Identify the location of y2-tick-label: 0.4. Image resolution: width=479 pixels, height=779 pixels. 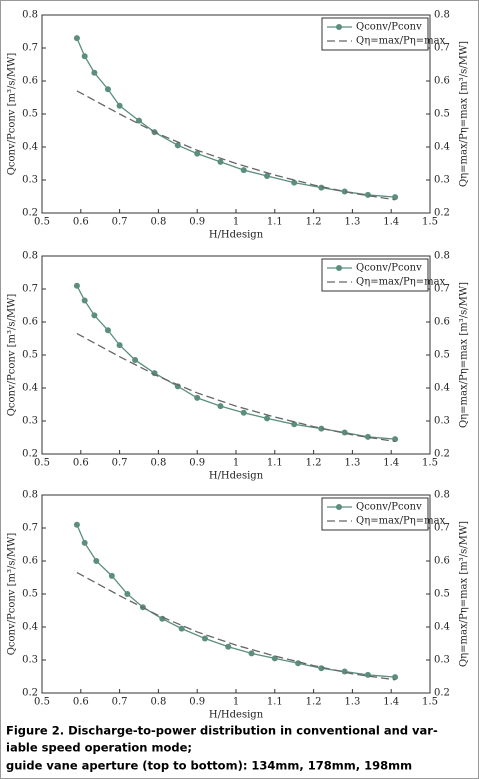
(442, 388).